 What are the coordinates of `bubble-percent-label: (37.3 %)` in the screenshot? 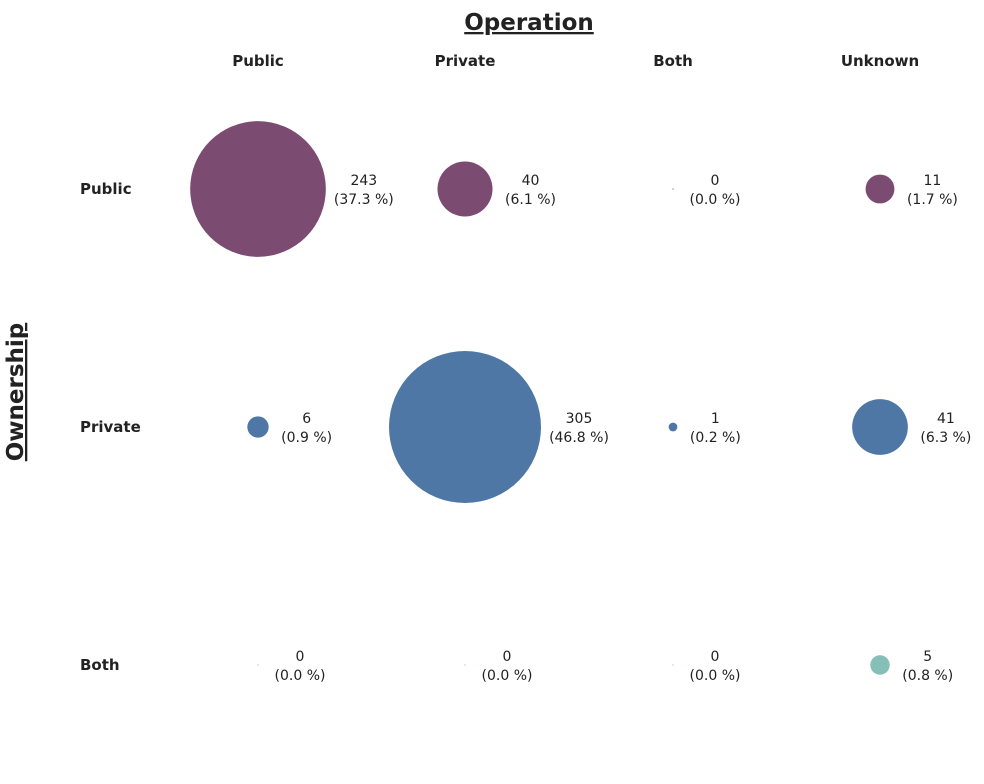 It's located at (364, 200).